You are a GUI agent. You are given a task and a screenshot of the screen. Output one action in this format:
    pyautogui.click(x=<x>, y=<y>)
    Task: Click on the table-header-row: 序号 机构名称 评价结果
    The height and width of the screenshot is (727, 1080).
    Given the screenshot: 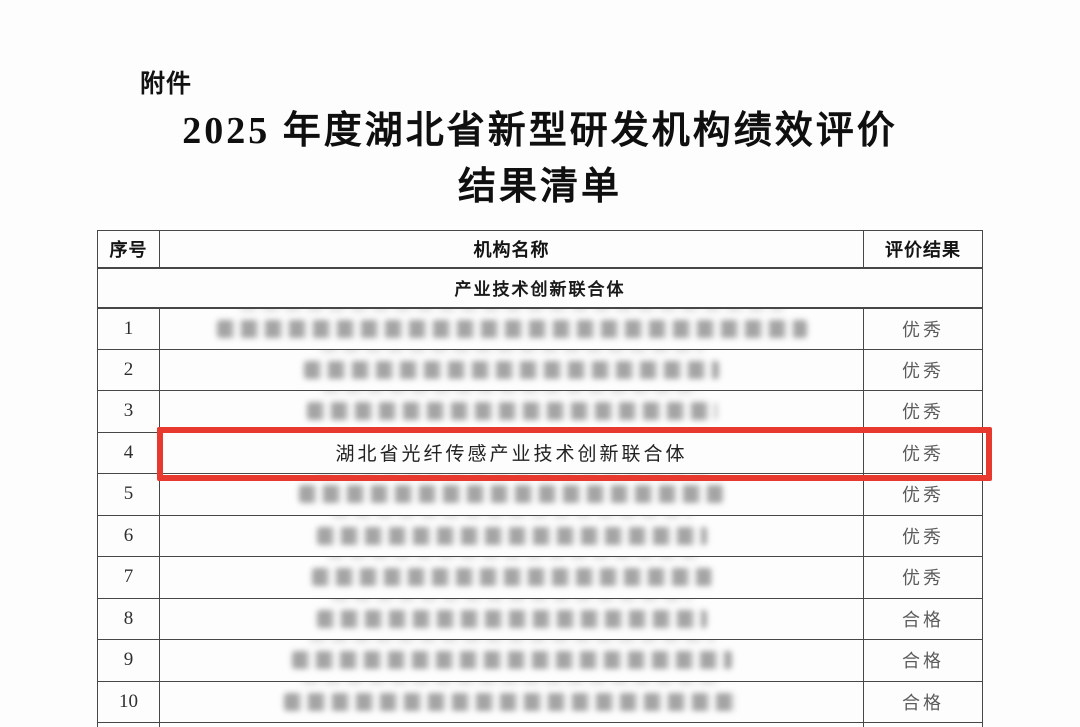 What is the action you would take?
    pyautogui.click(x=540, y=249)
    